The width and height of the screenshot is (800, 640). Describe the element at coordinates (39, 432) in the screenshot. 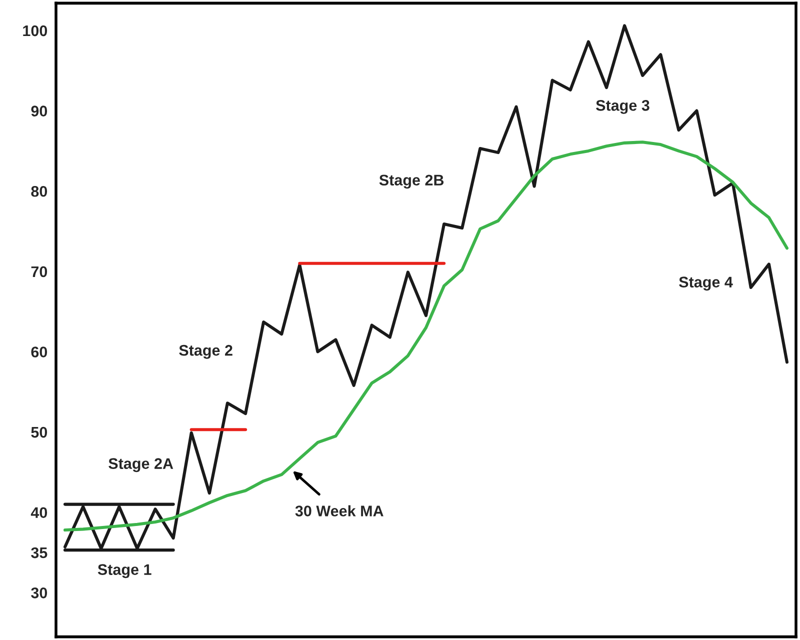

I see `y-tick-label: 50` at that location.